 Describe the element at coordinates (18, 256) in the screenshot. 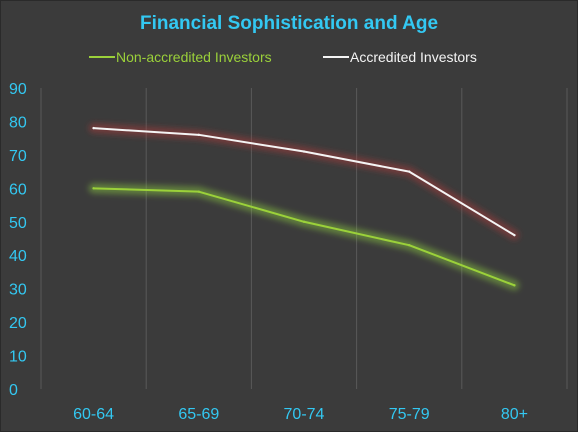

I see `y-tick-label: 40` at that location.